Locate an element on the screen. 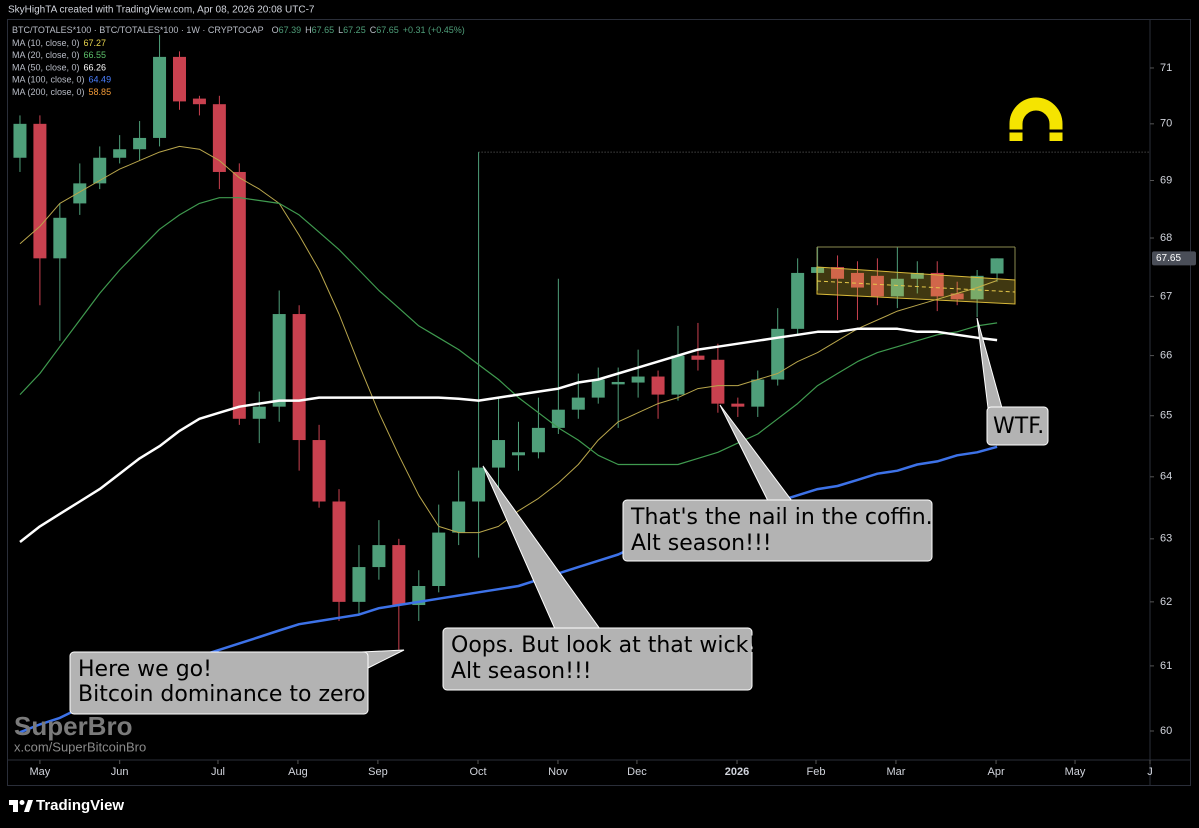 The height and width of the screenshot is (828, 1199). legend-name: MA (100, close, 0) is located at coordinates (48, 80).